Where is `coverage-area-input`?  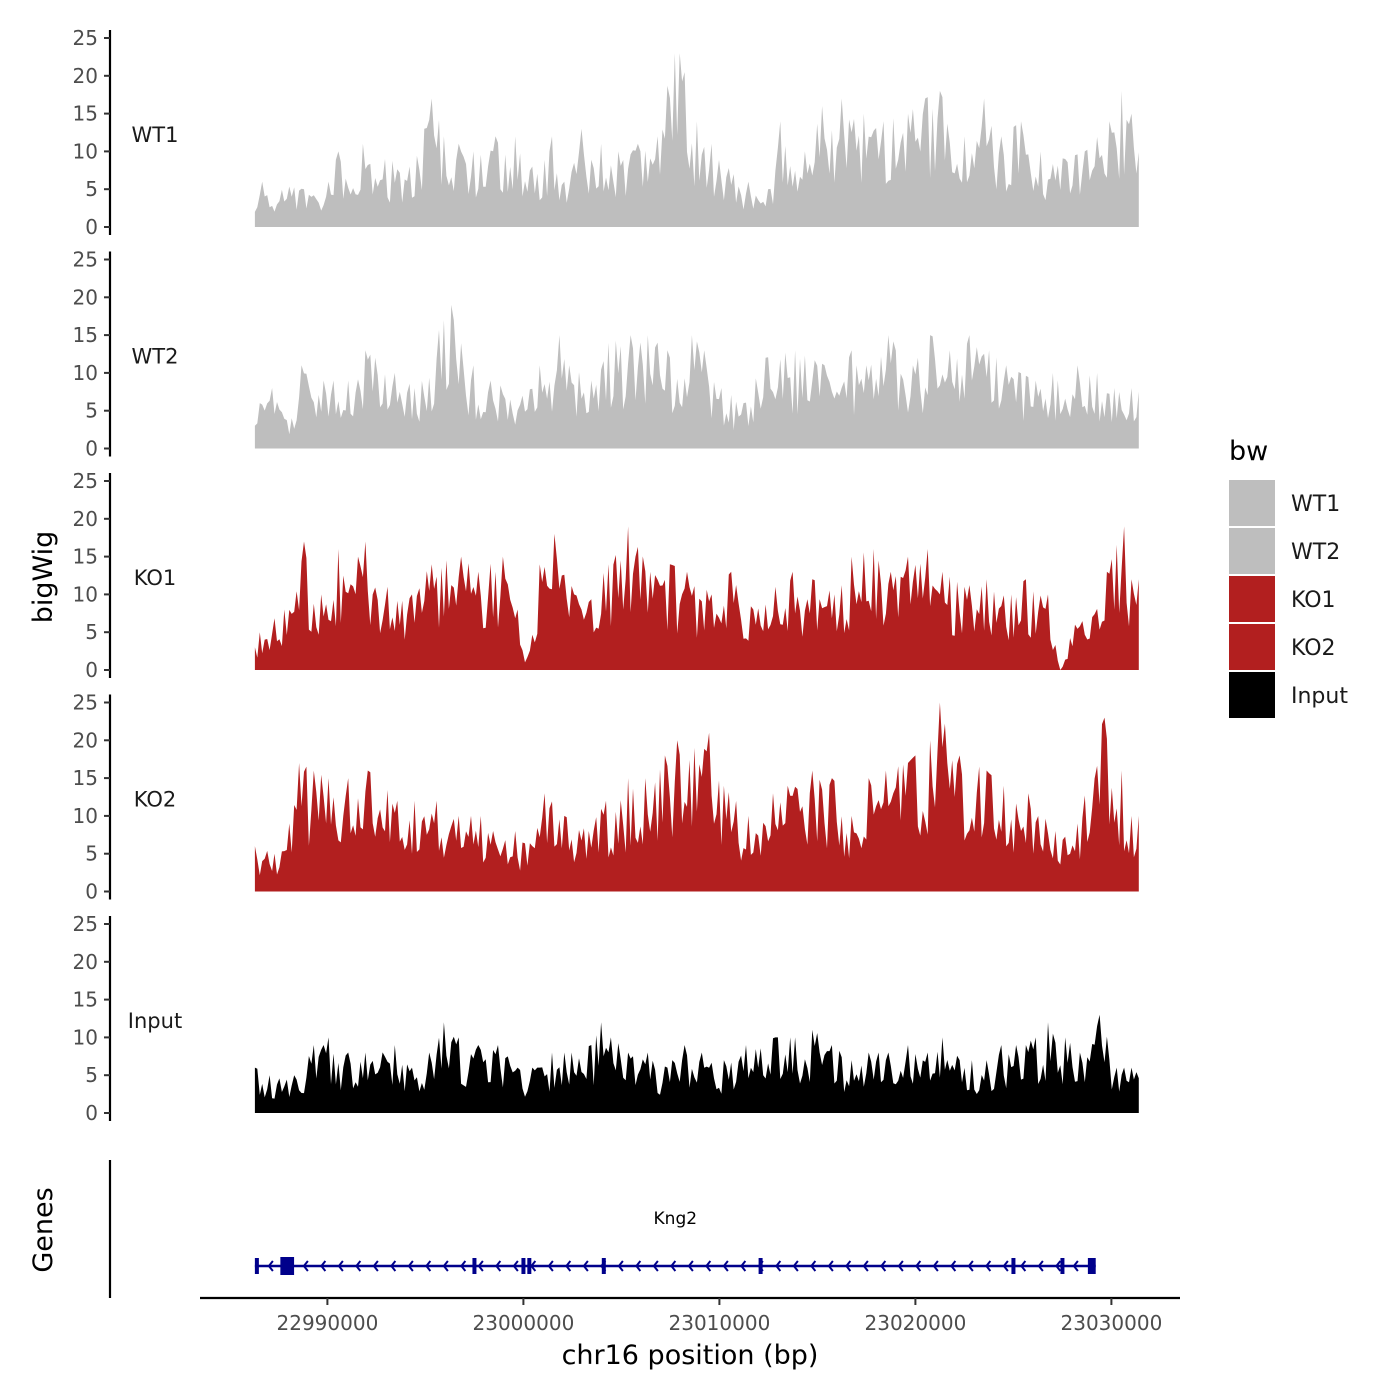
coverage-area-input is located at coordinates (696, 1063).